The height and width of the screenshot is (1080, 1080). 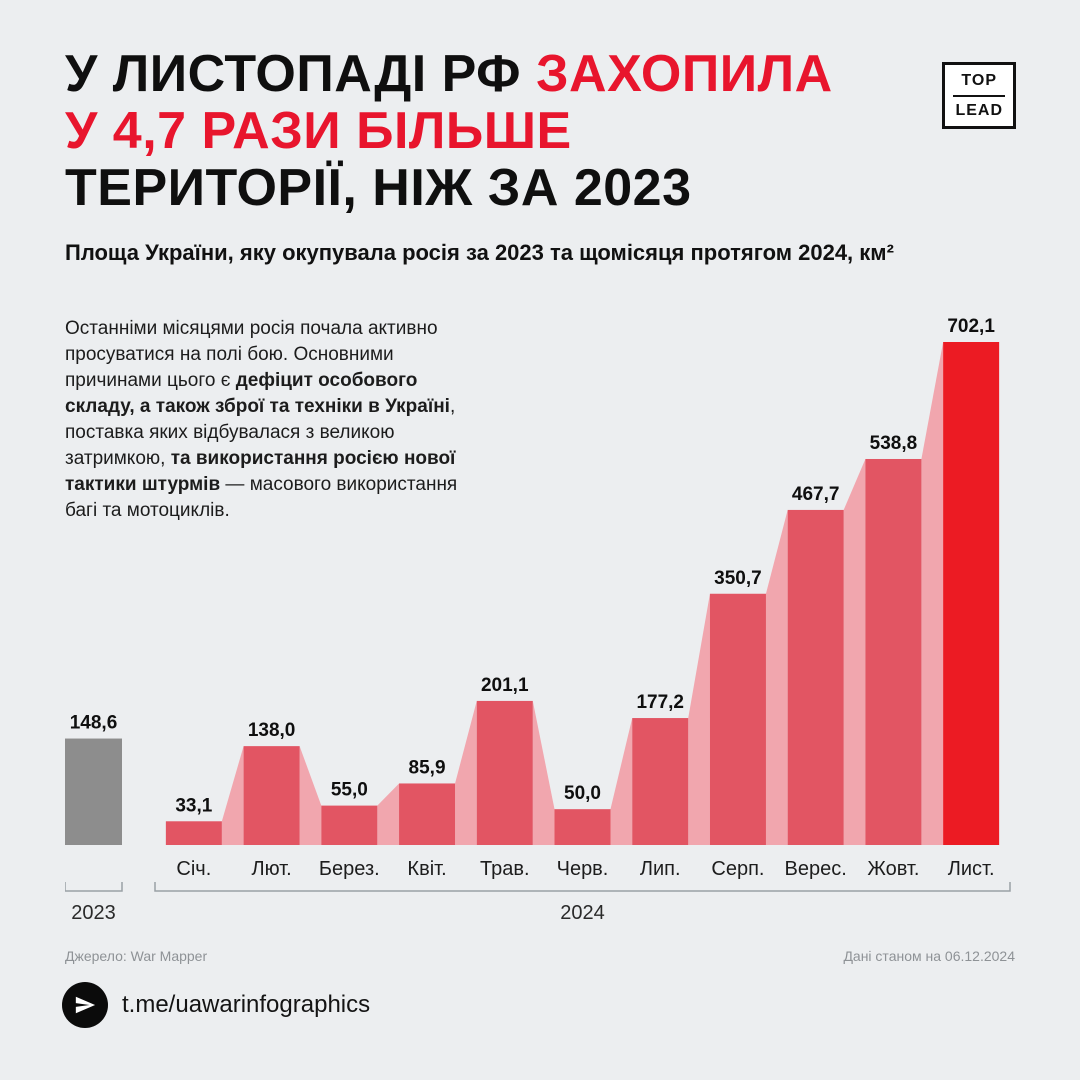 What do you see at coordinates (426, 869) in the screenshot?
I see `month-label: Квіт.` at bounding box center [426, 869].